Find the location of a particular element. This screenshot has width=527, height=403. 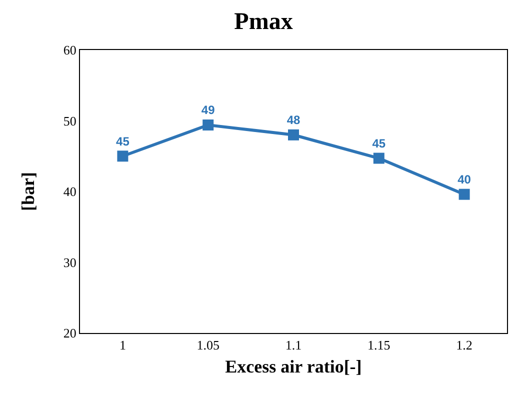

chart-title: Pmax is located at coordinates (263, 21).